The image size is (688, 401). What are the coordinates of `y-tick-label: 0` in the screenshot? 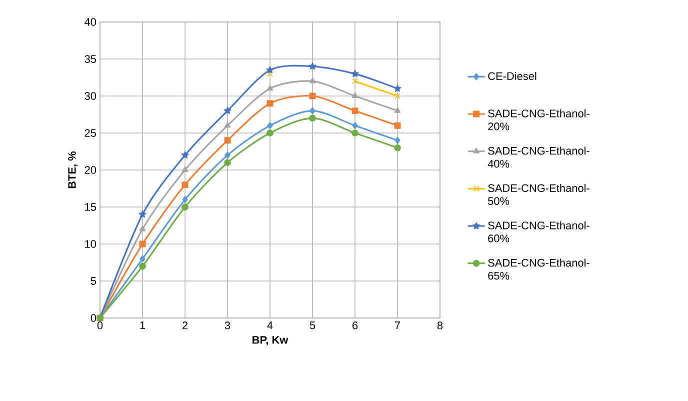 It's located at (93, 318).